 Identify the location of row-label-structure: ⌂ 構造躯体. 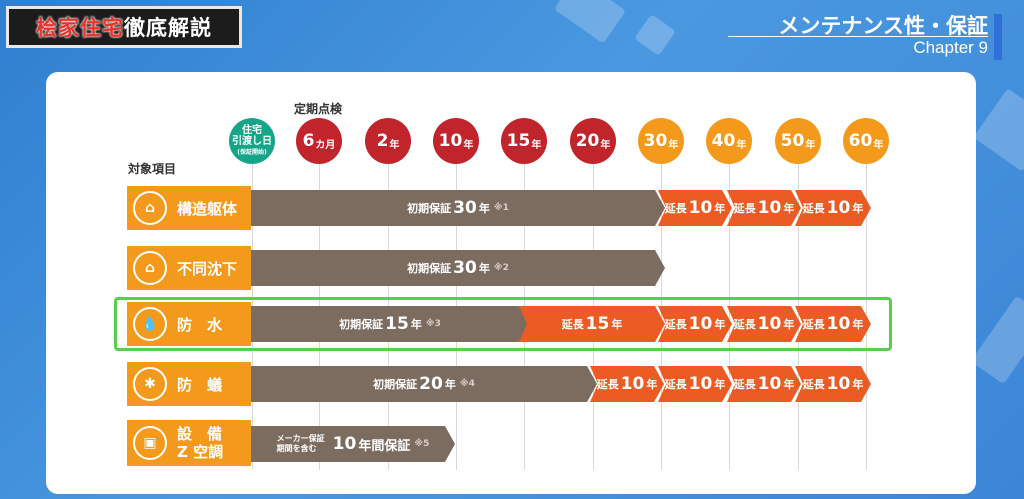
(189, 208).